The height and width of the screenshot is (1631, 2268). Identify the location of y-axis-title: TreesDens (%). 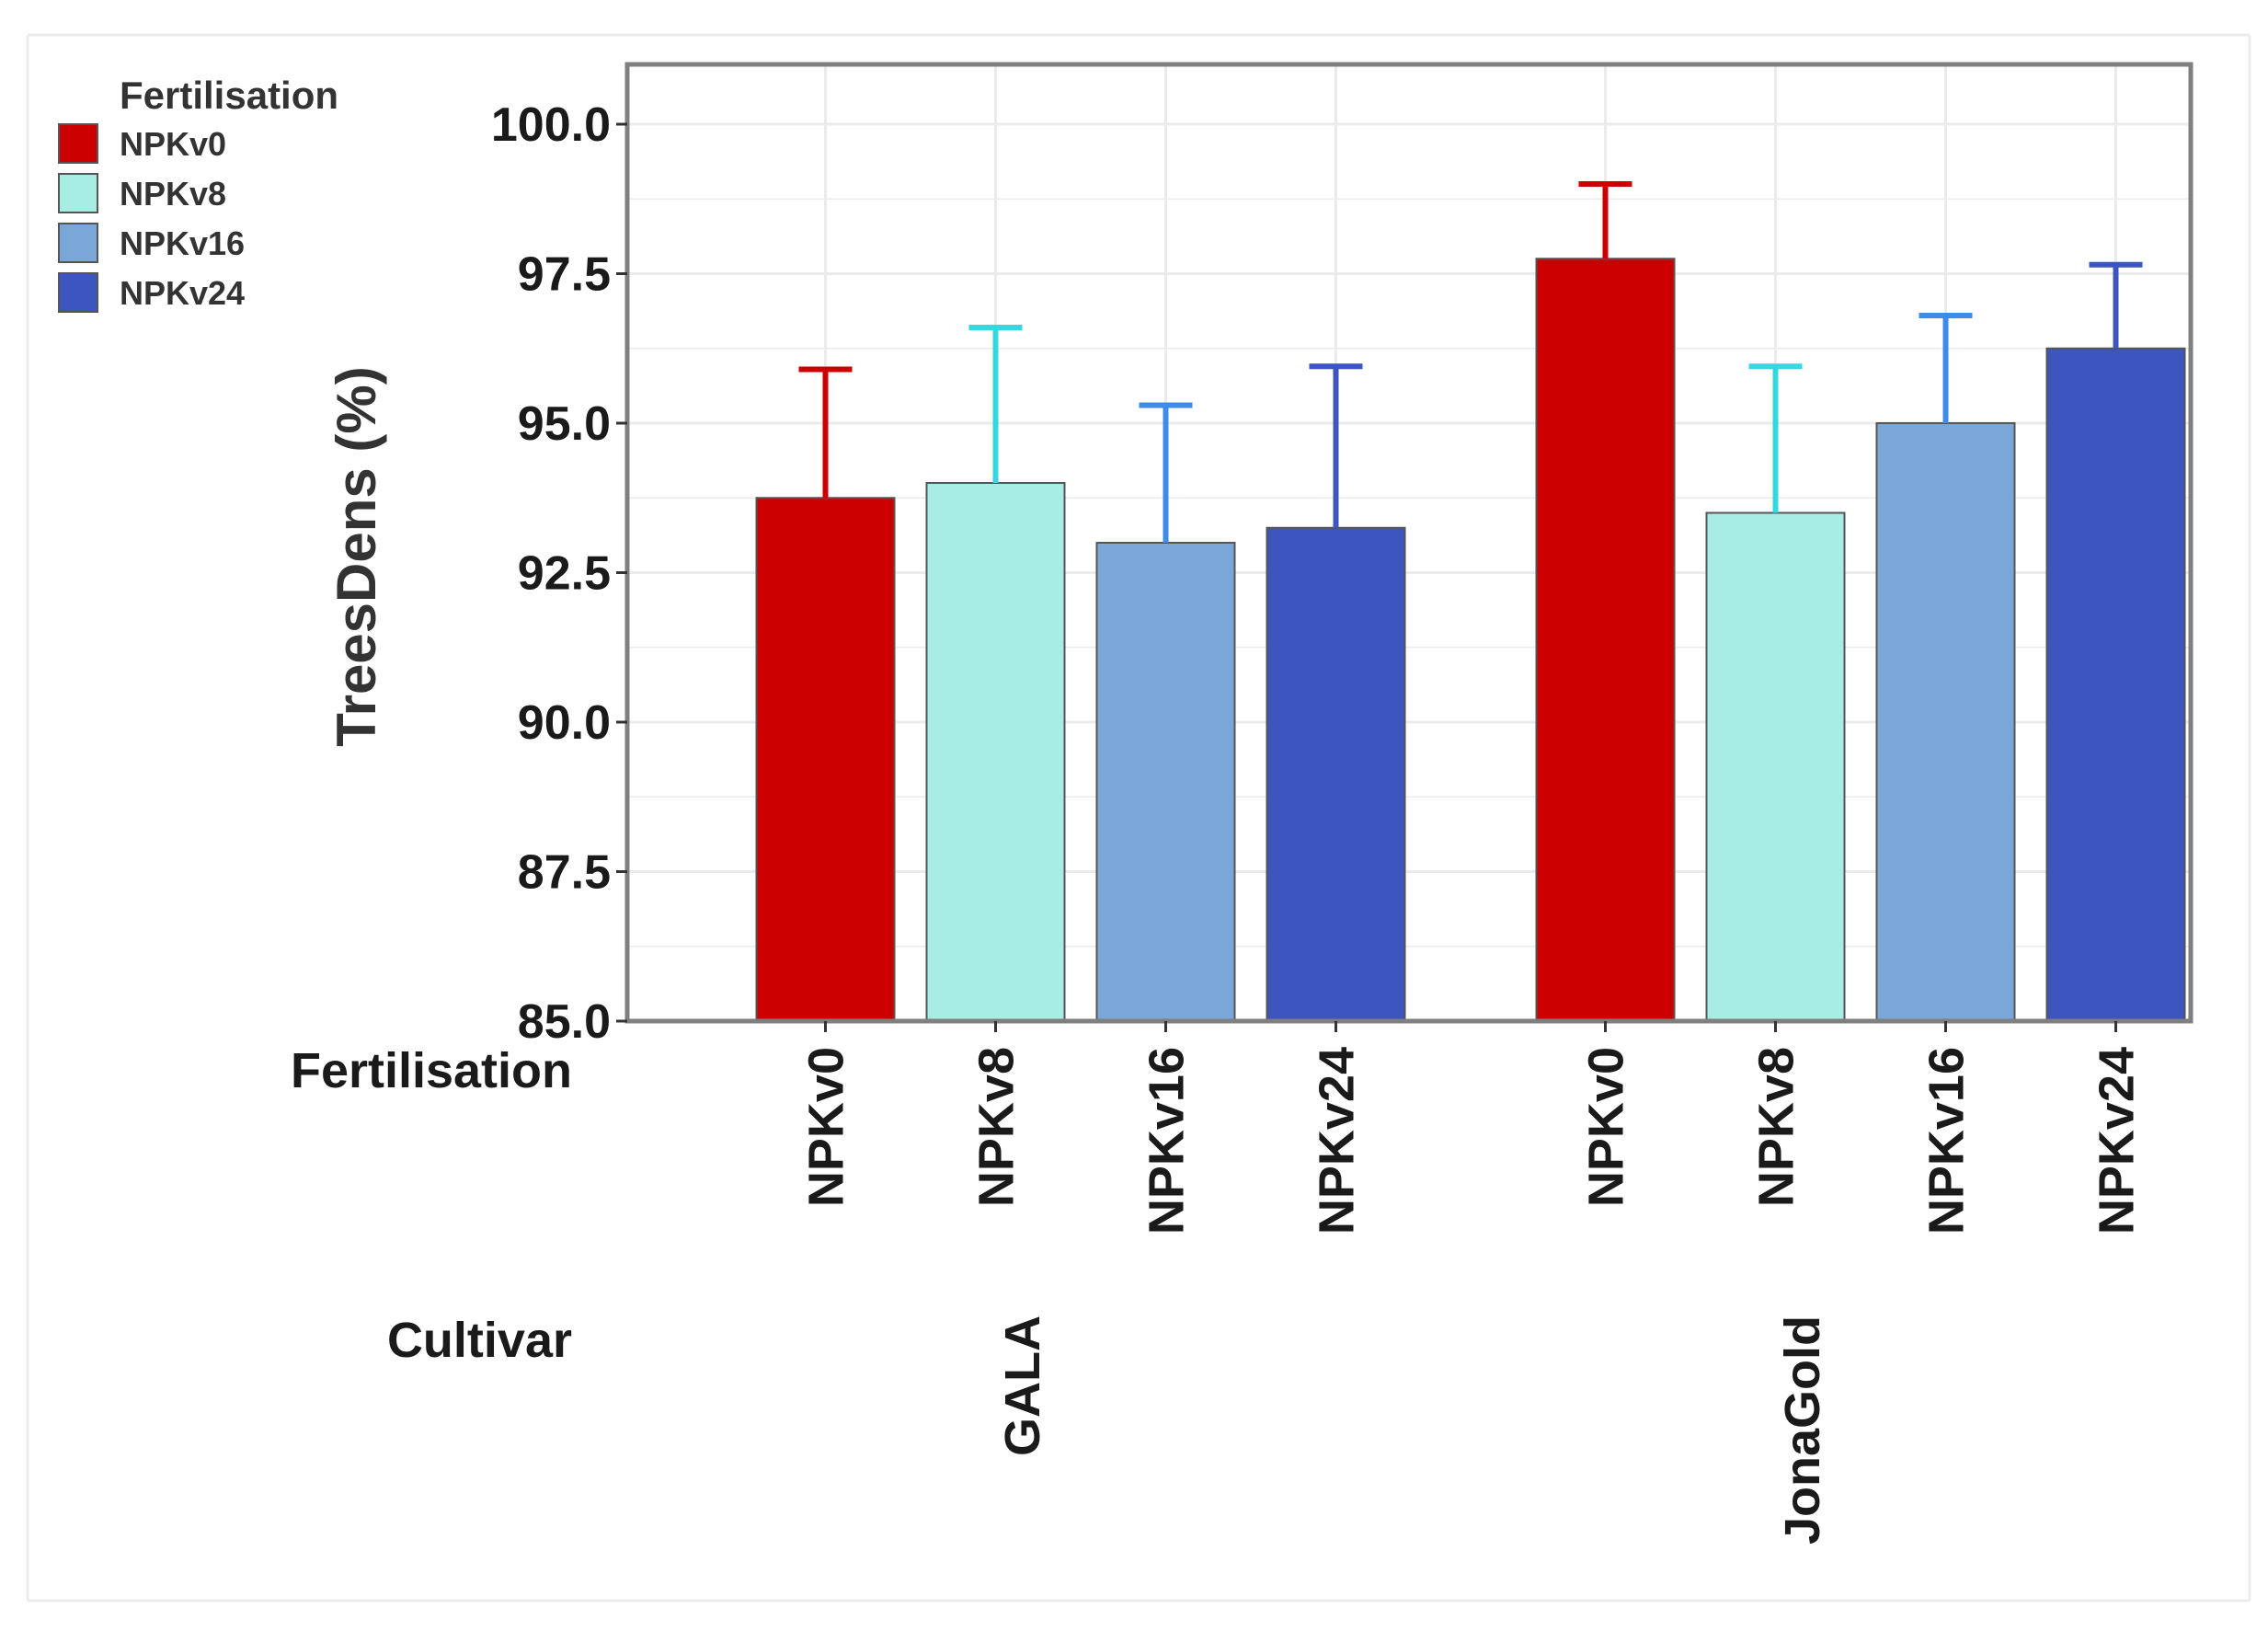
(356, 556).